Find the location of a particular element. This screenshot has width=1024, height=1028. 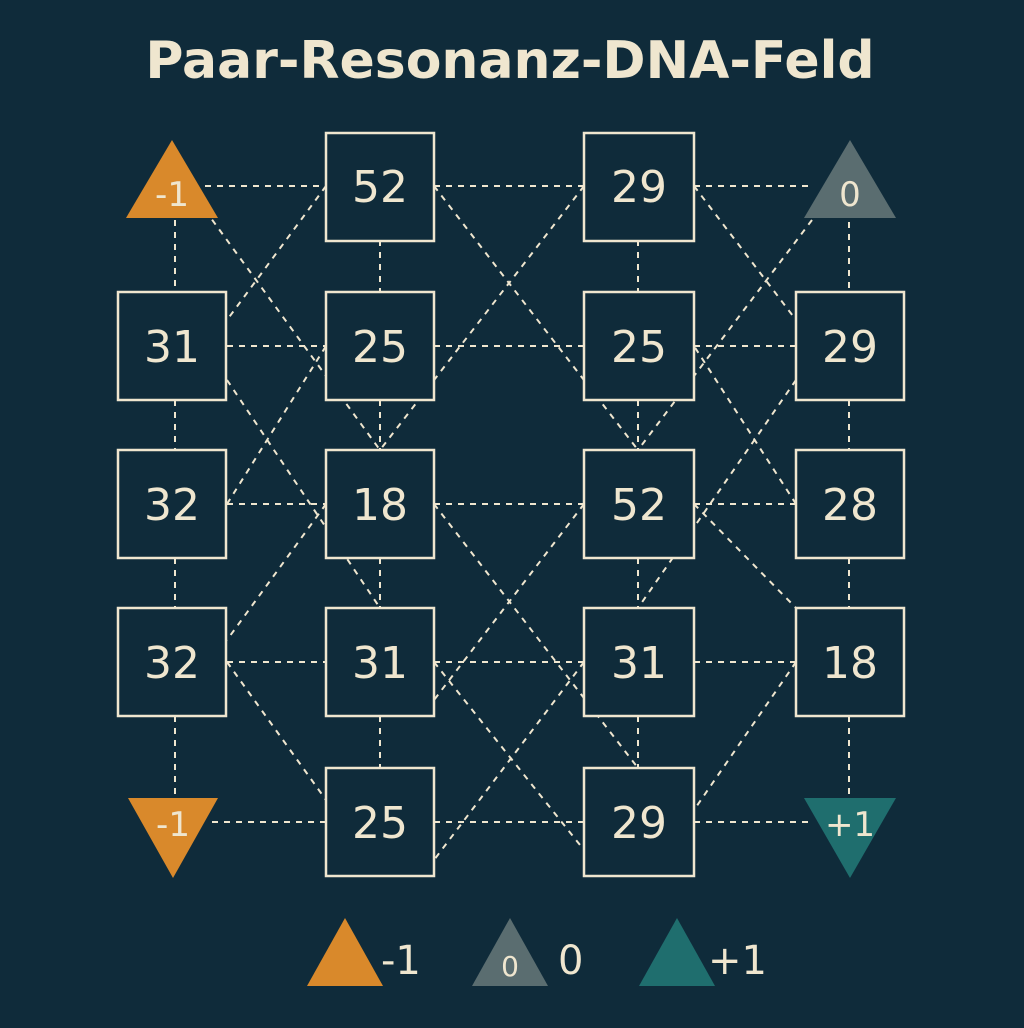

node-value: 28 is located at coordinates (850, 505).